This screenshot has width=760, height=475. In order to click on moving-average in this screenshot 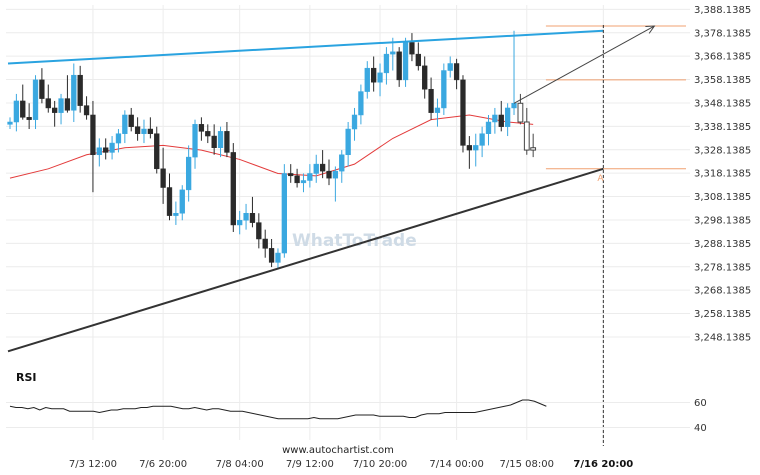, I will do `click(271, 146)`.